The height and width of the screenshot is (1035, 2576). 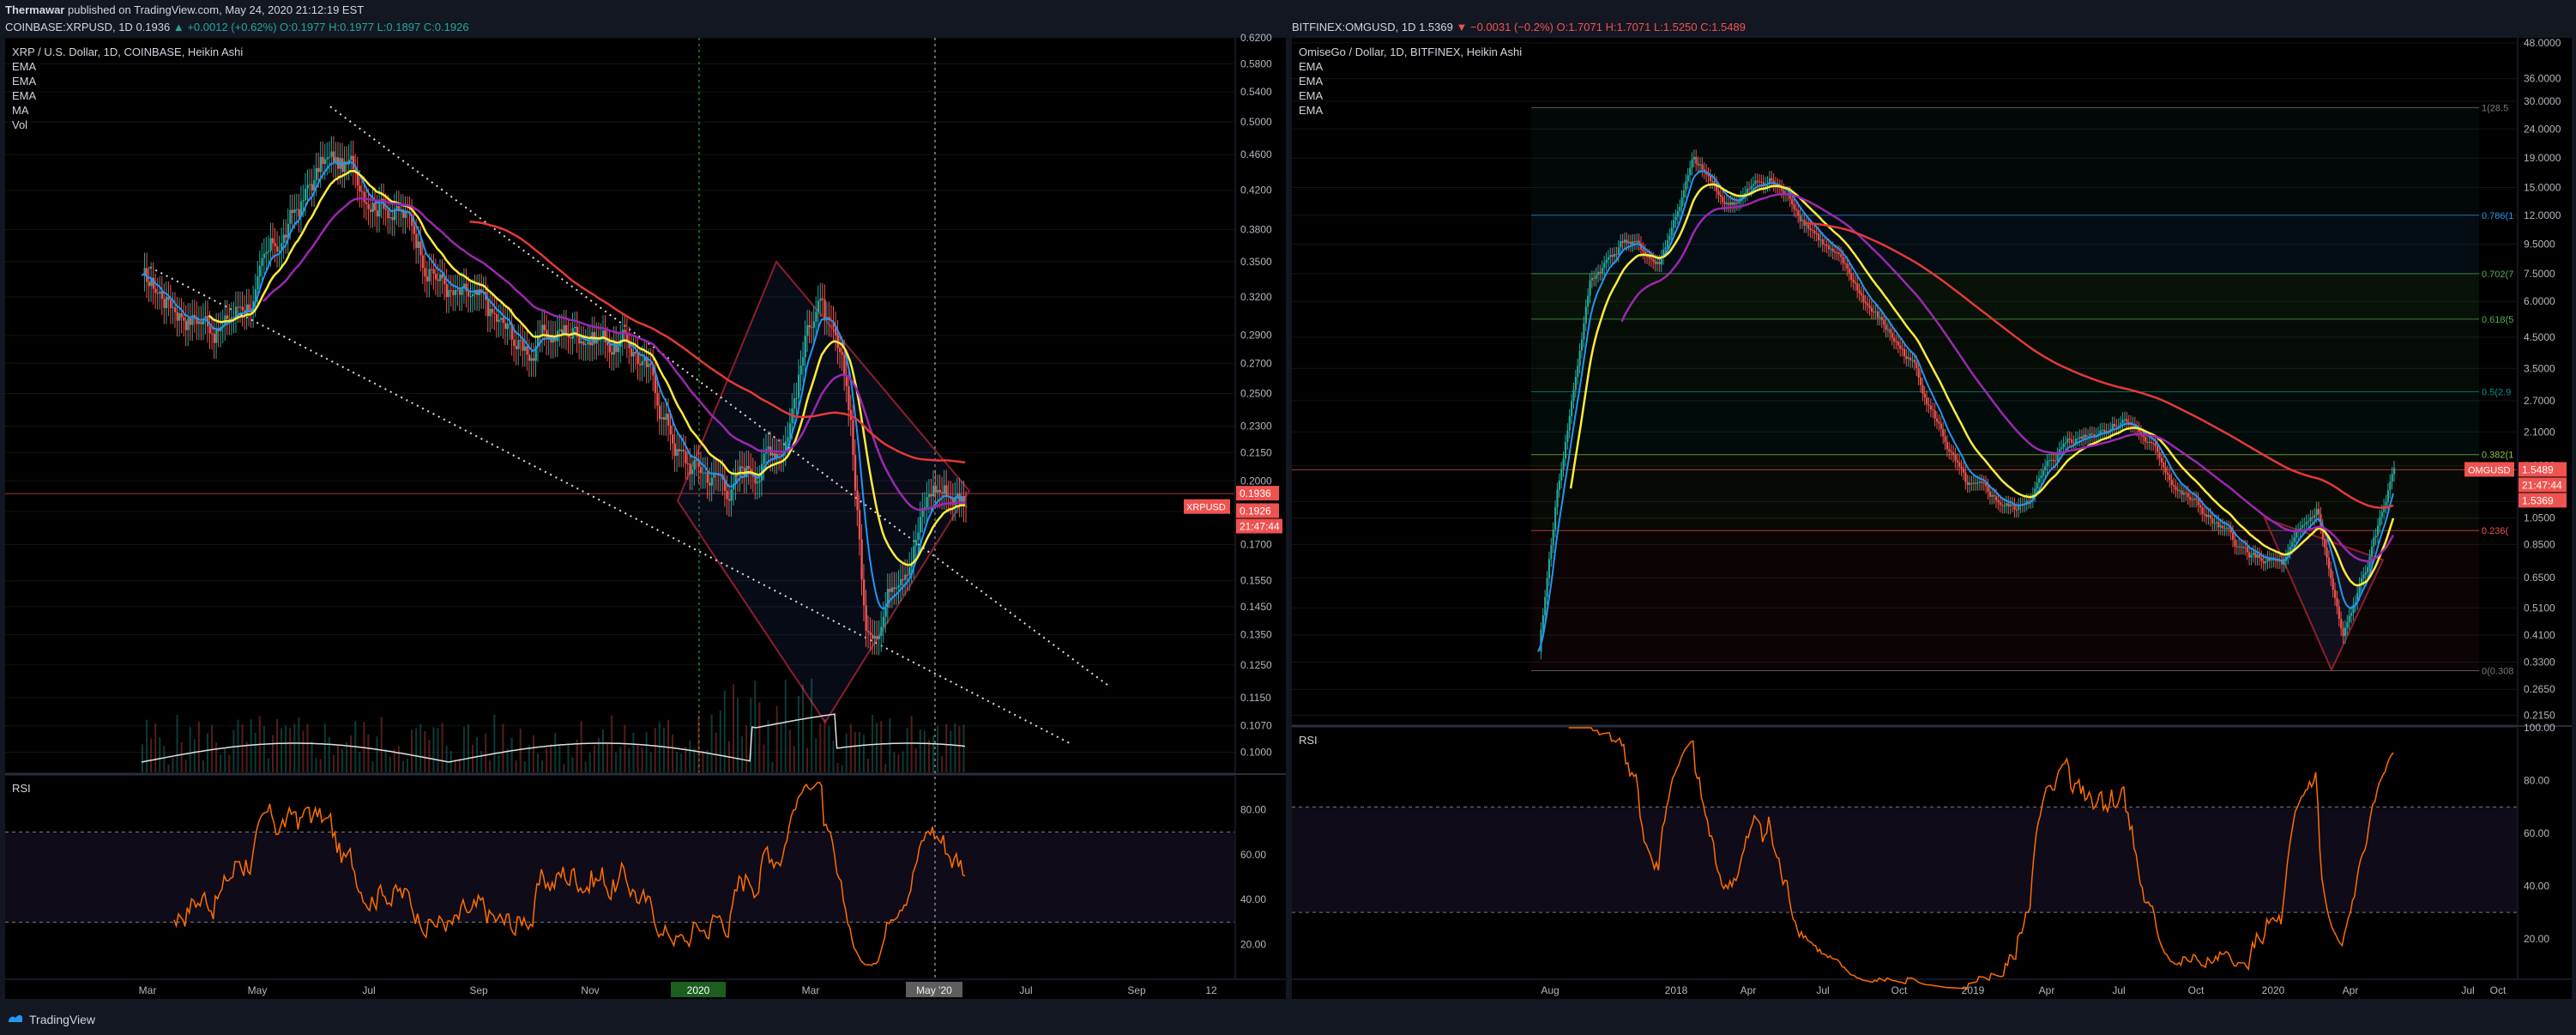 I want to click on right-time-axis, so click(x=1932, y=989).